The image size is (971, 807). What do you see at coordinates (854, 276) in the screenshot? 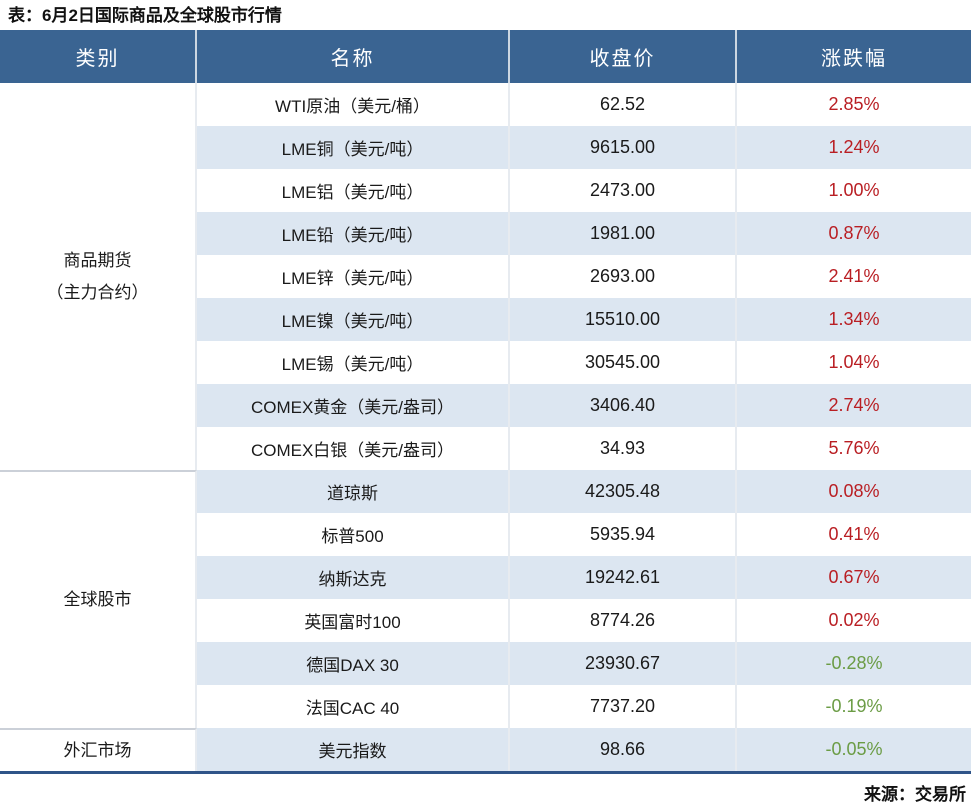
I see `change-cell: 2.41%` at bounding box center [854, 276].